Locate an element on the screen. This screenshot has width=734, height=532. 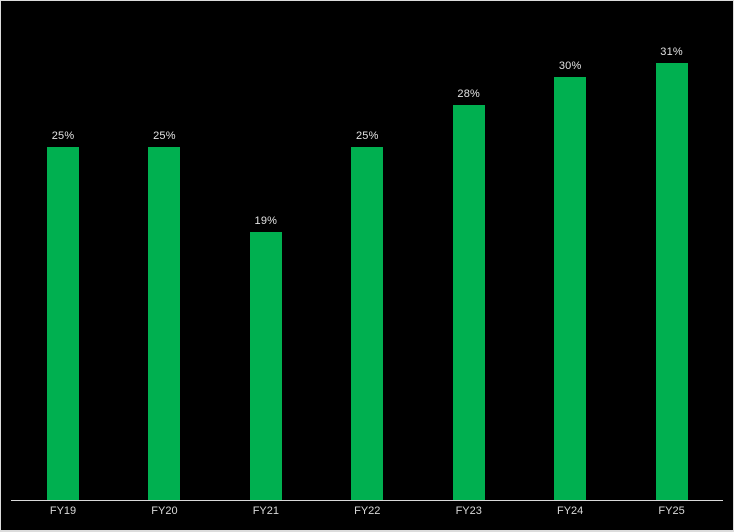
bar-value-label: 19% is located at coordinates (266, 221).